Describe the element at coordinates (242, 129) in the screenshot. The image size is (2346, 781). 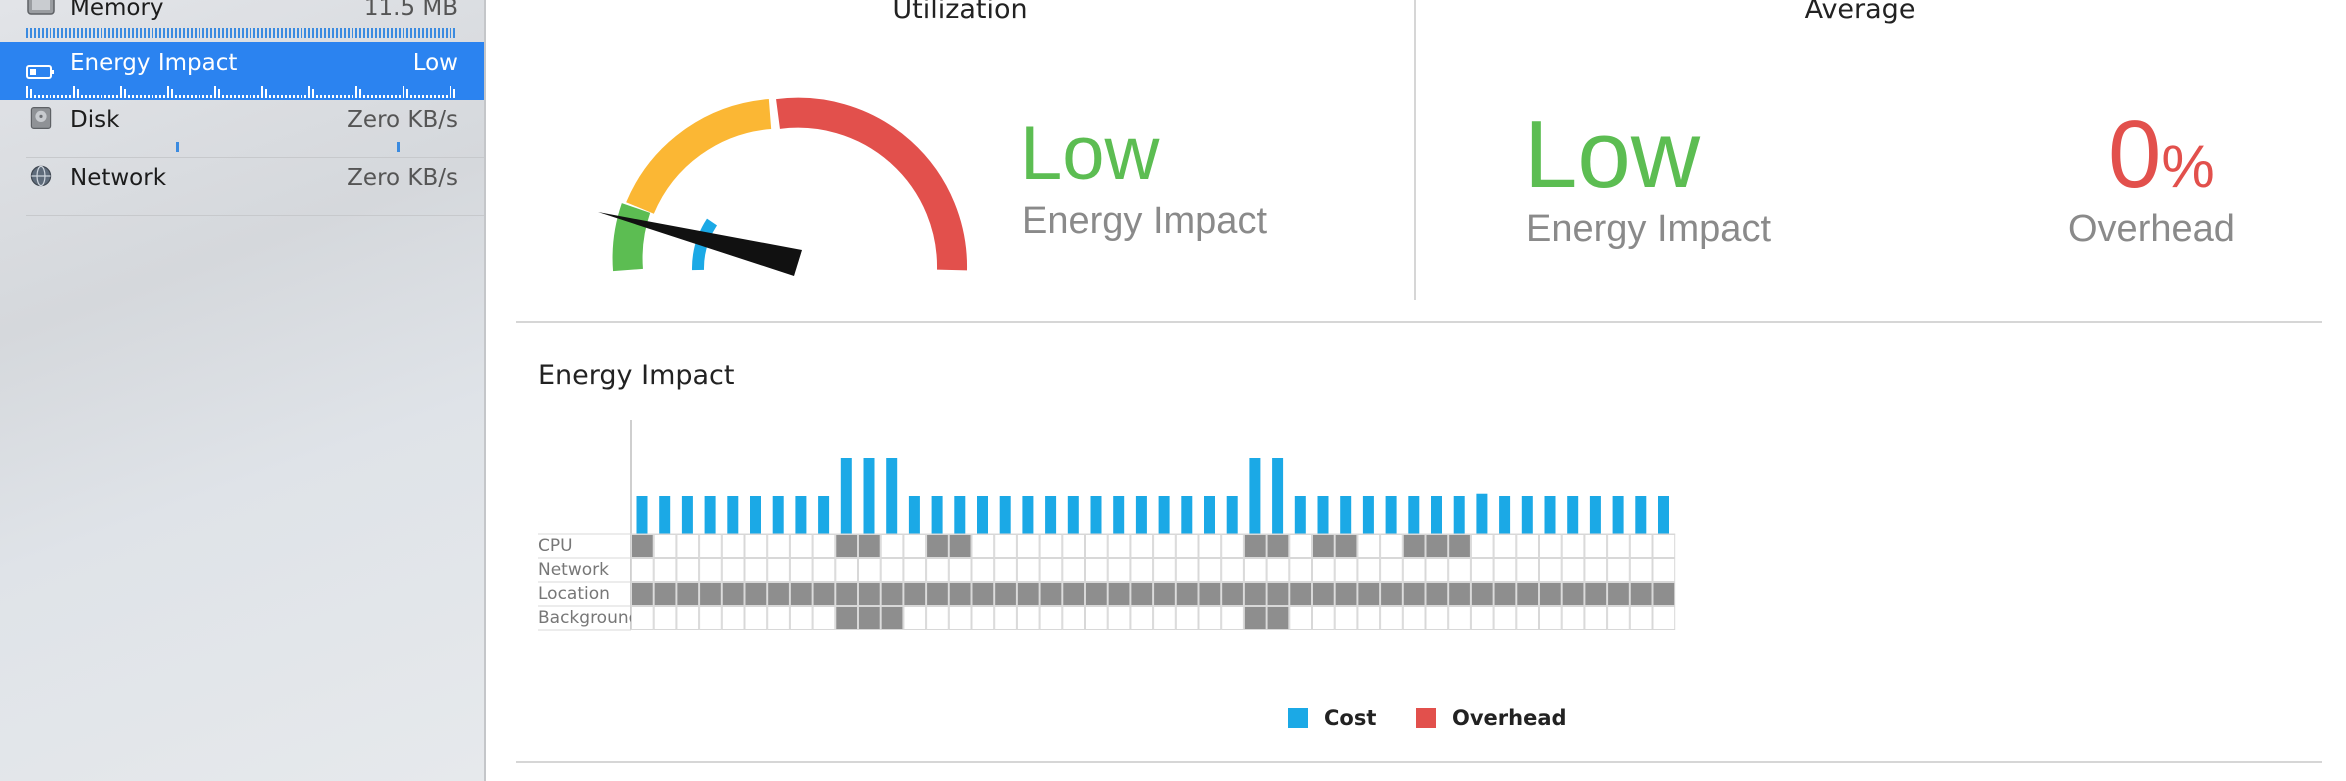
I see `sidebar-item-disk: Disk Zero KB/s` at that location.